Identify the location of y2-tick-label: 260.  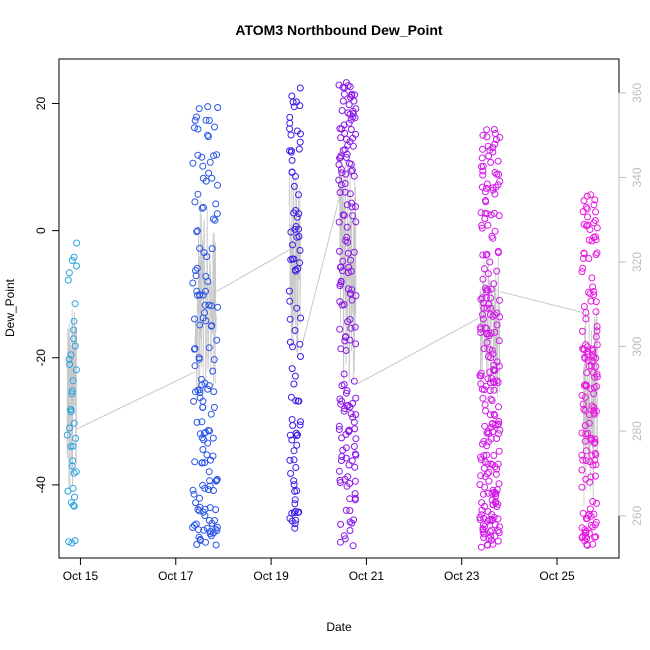
(637, 515).